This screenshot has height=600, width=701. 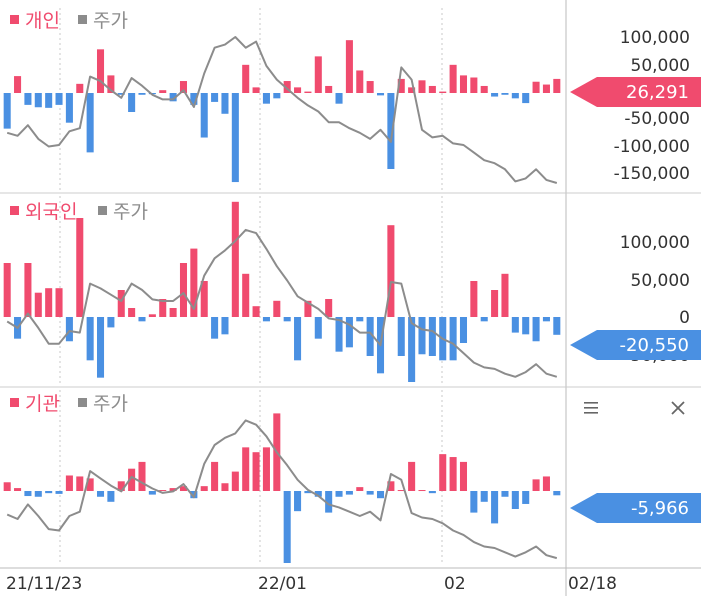 I want to click on close-icon, so click(x=678, y=408).